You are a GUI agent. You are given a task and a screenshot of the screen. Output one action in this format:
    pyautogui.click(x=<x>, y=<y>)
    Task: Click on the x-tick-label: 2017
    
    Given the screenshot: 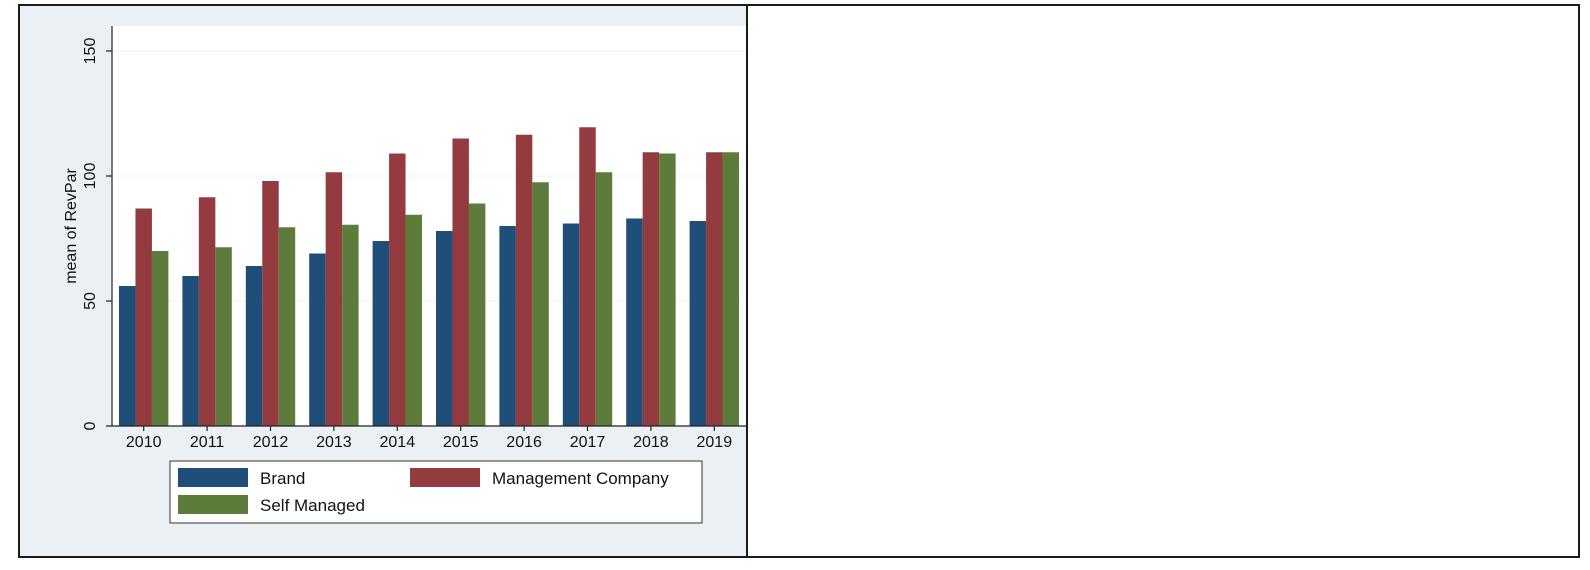 What is the action you would take?
    pyautogui.click(x=588, y=442)
    